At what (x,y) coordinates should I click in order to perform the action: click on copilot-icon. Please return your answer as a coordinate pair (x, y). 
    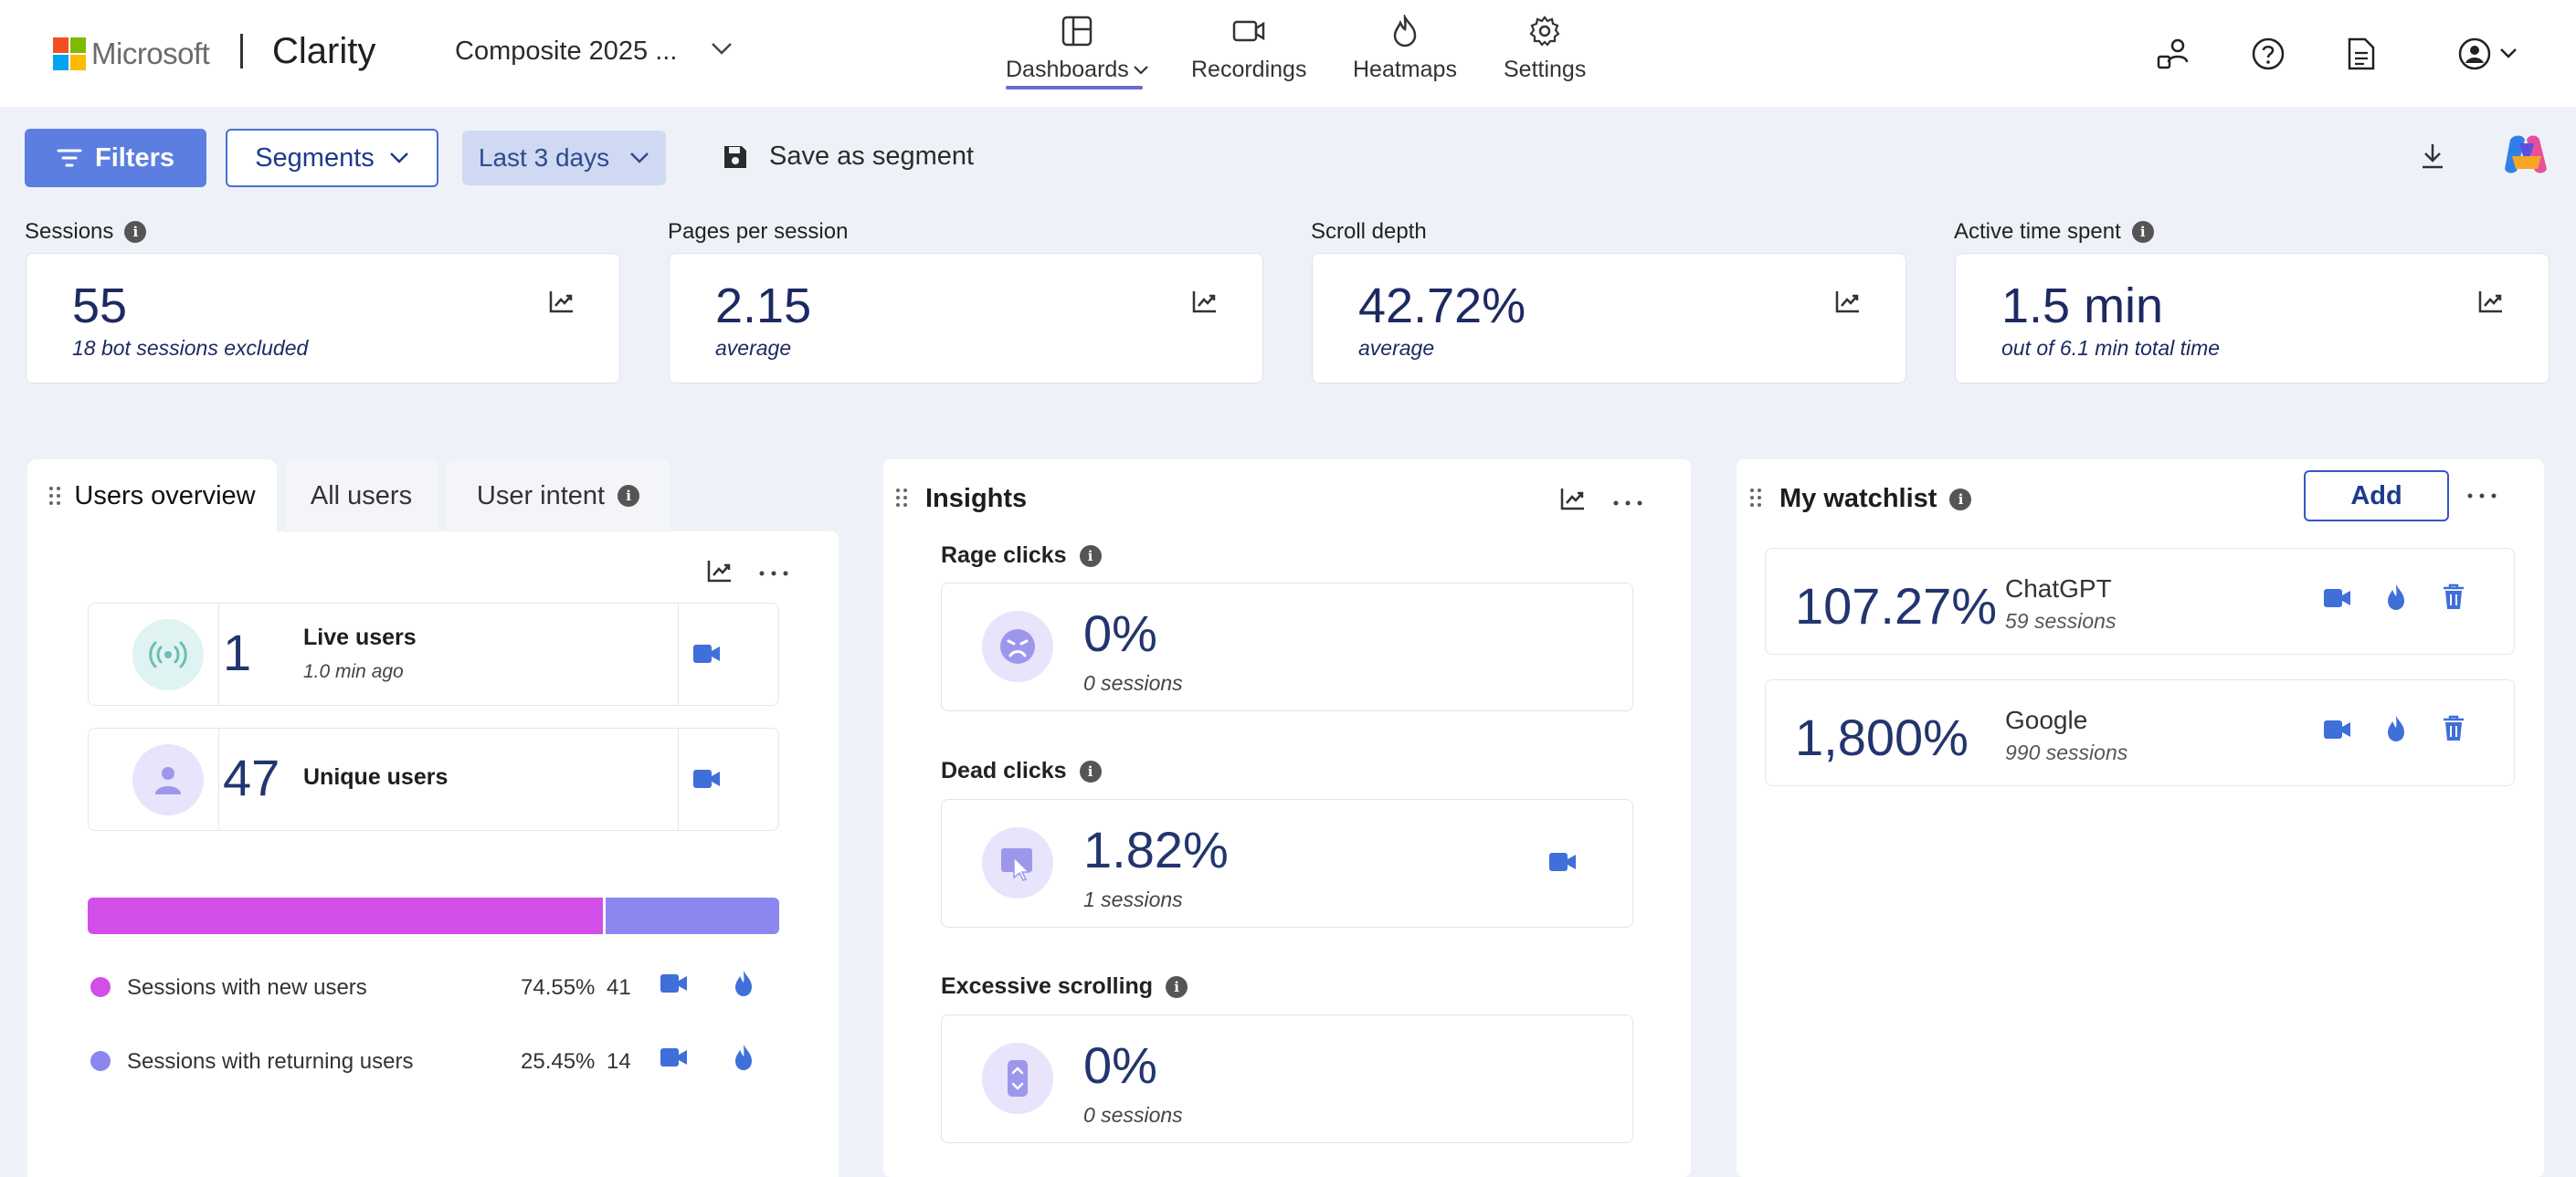
    Looking at the image, I should click on (2525, 155).